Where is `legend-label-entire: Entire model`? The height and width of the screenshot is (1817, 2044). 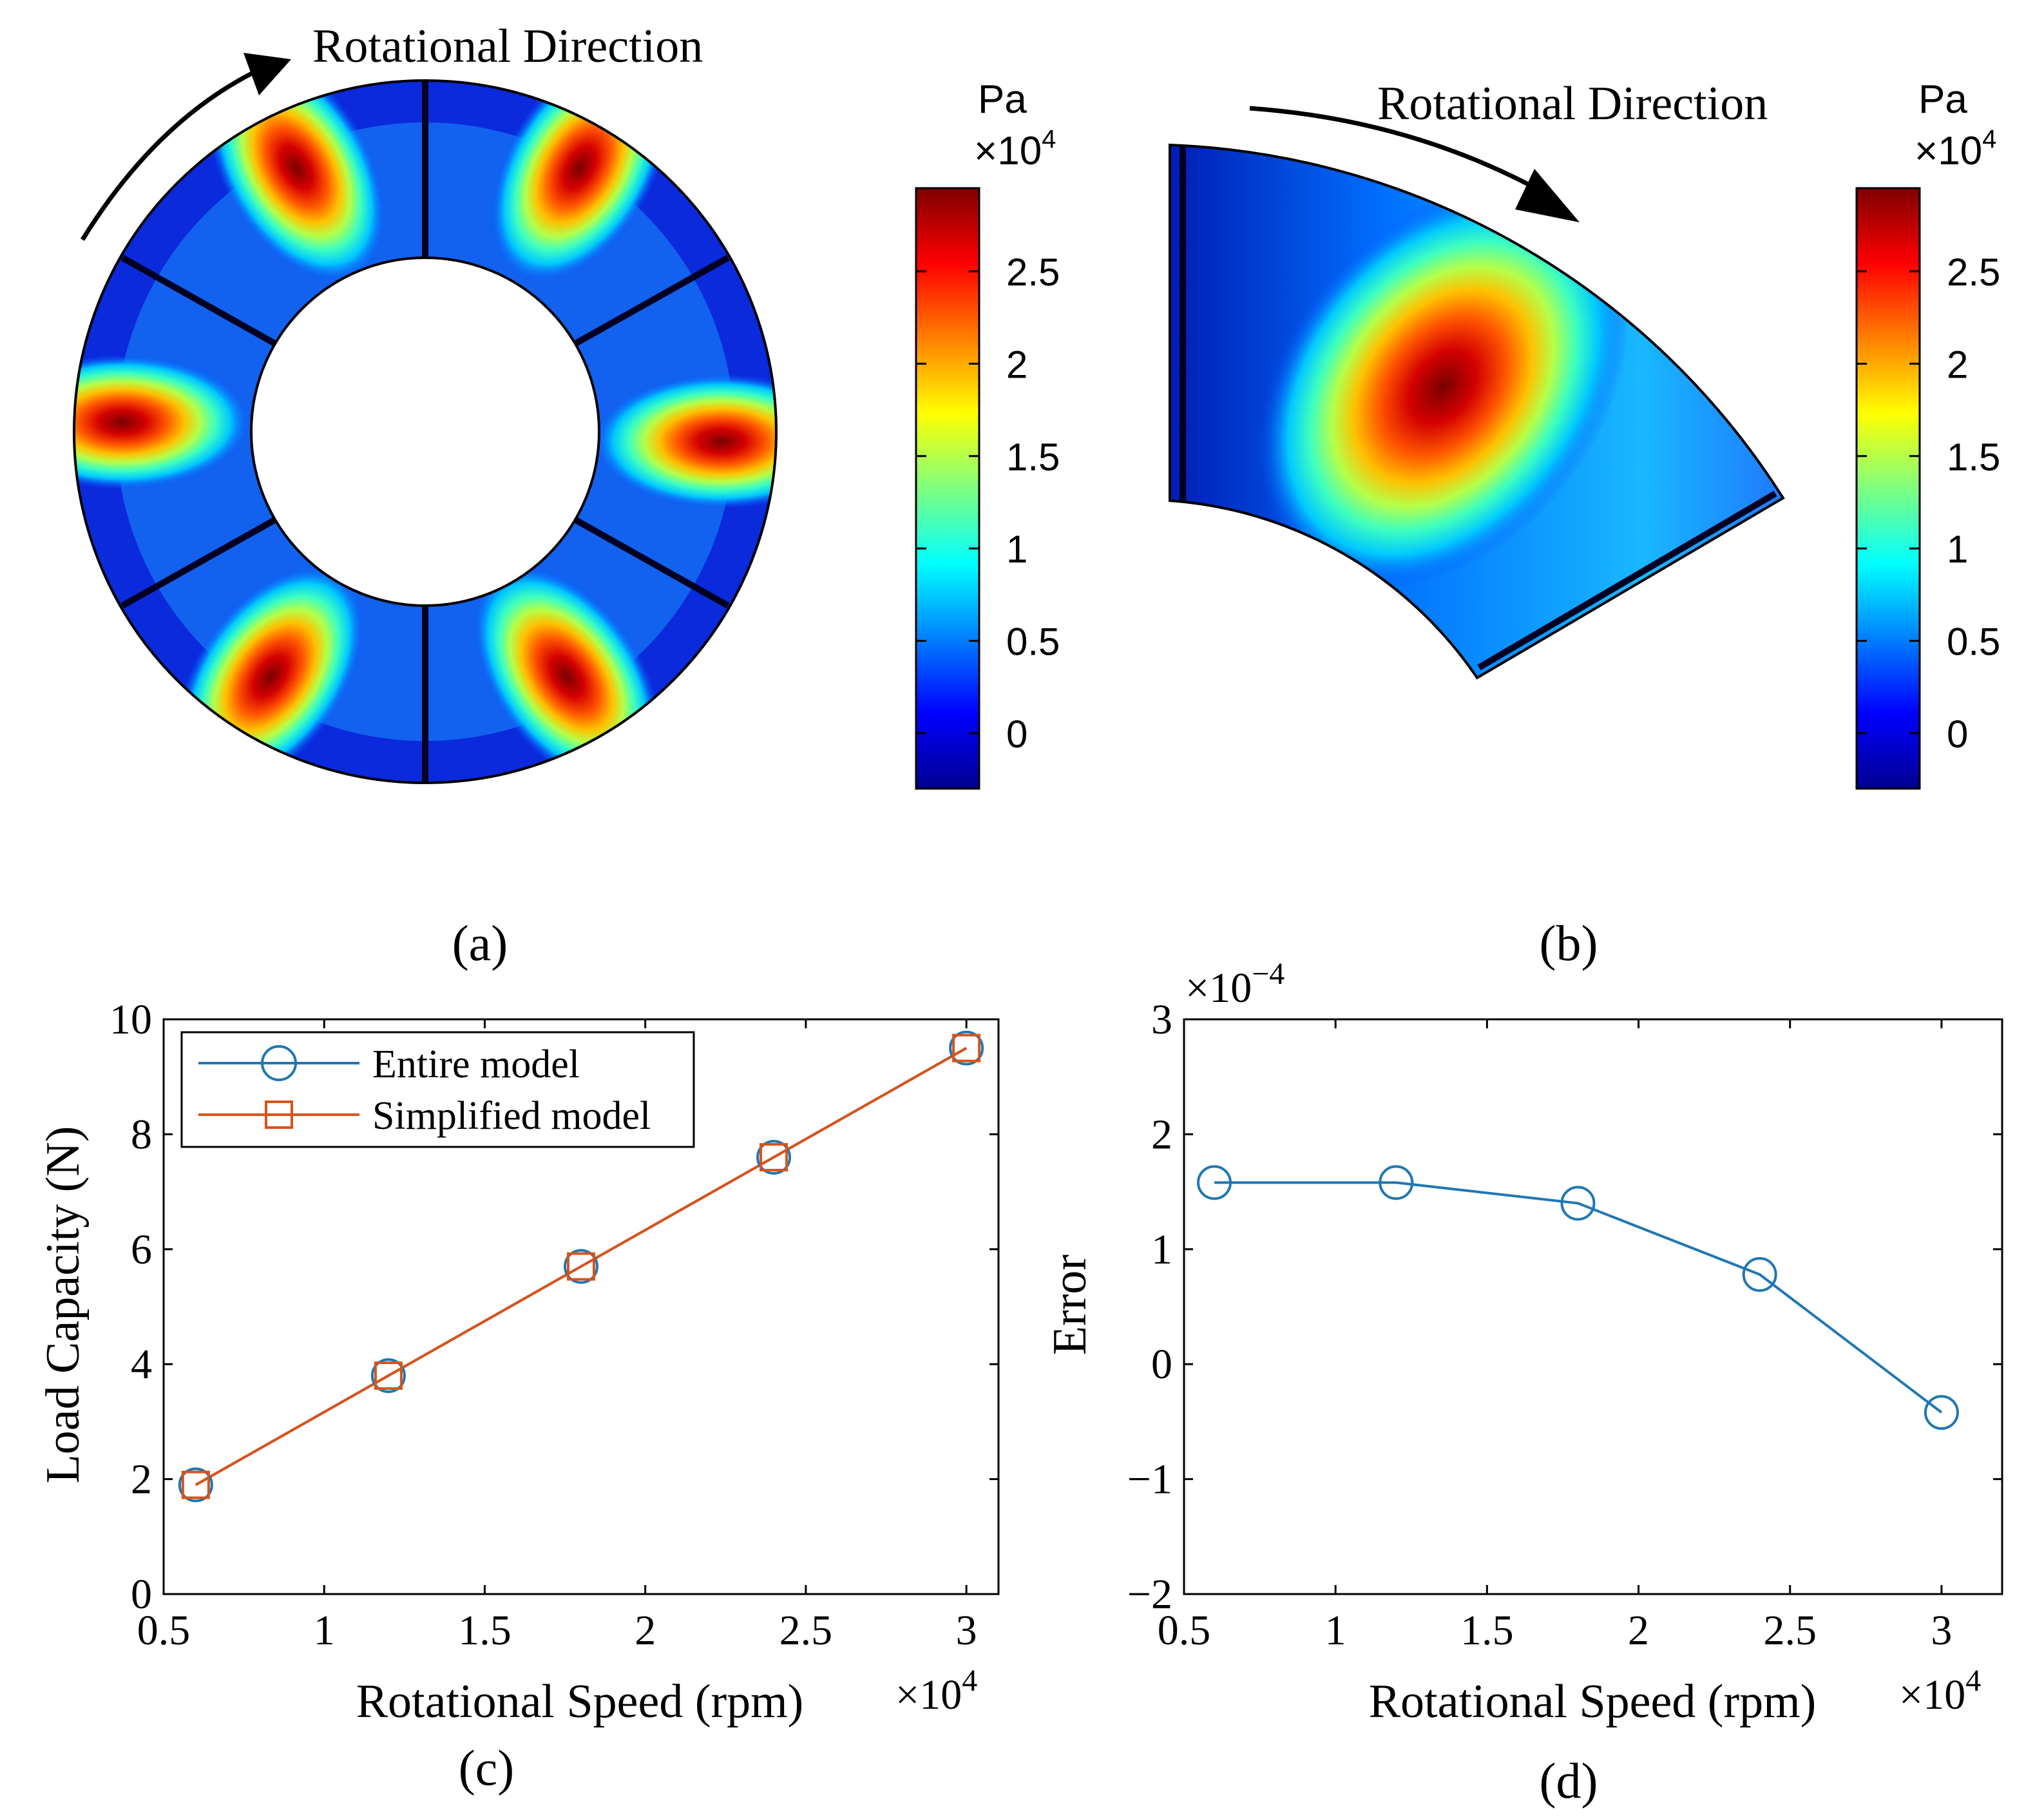 legend-label-entire: Entire model is located at coordinates (476, 1064).